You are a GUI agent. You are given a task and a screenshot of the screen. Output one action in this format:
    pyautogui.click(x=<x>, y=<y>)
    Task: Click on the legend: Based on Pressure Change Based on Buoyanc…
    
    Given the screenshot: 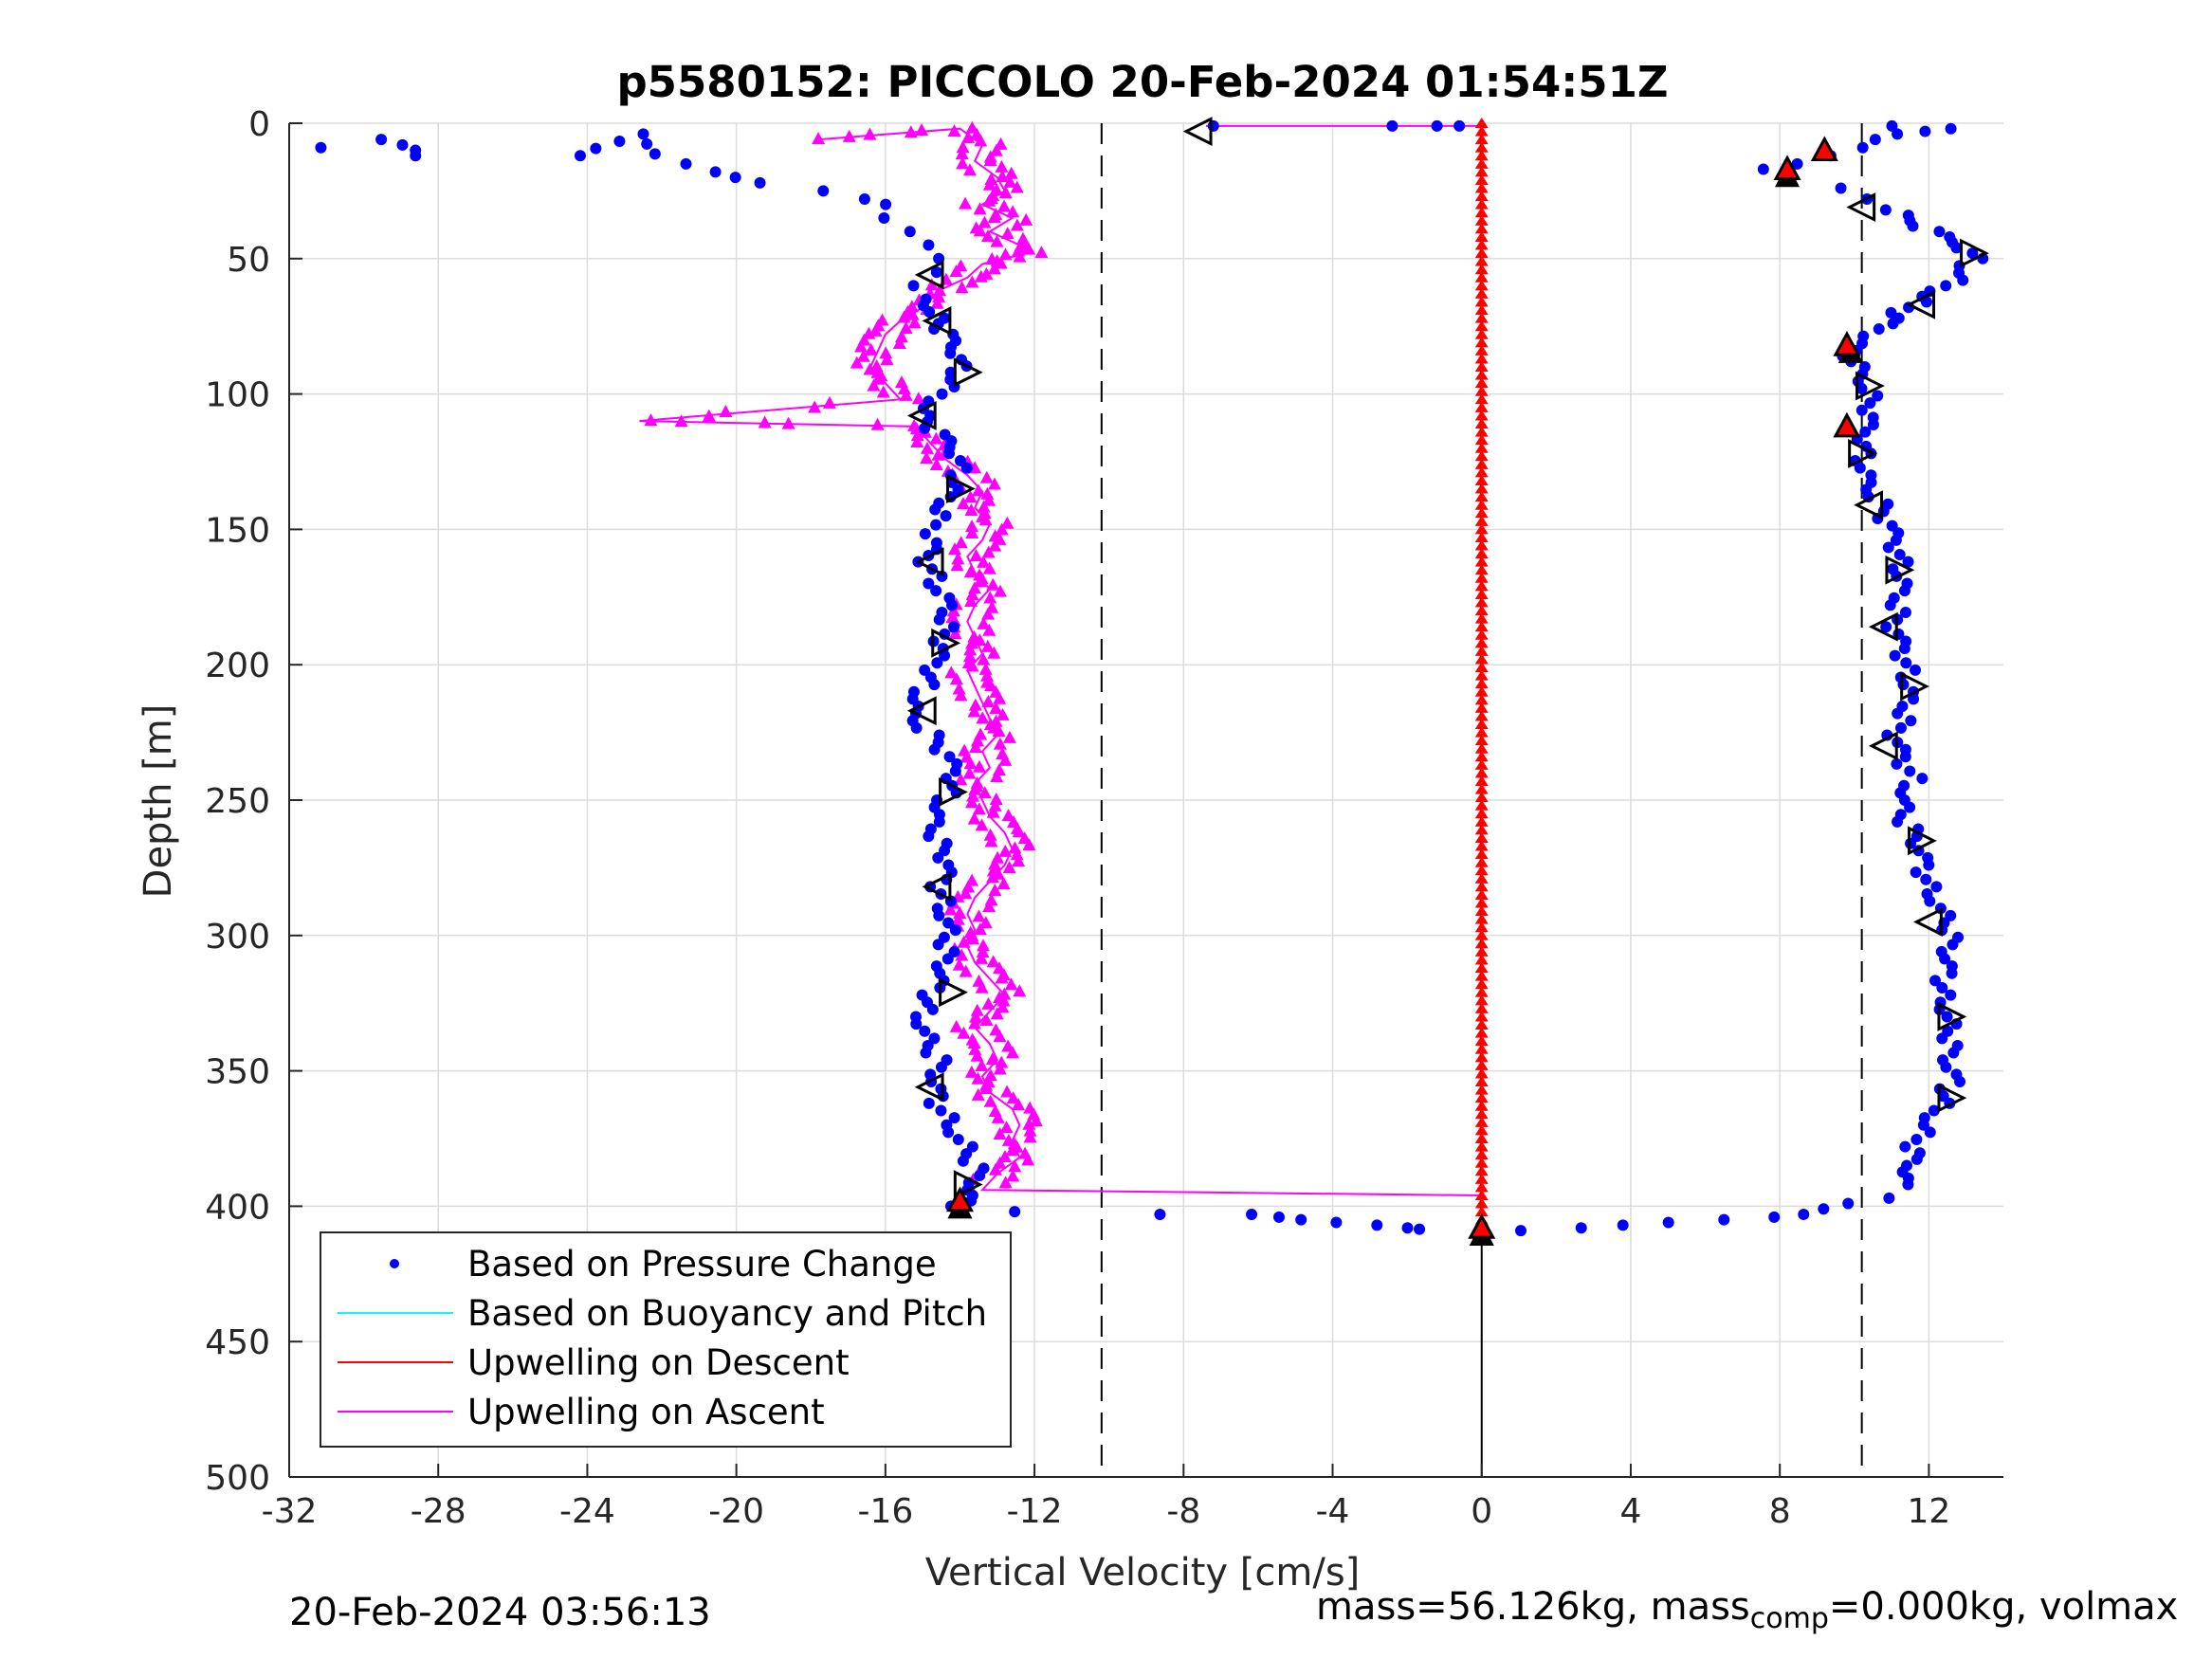 What is the action you would take?
    pyautogui.click(x=666, y=1339)
    